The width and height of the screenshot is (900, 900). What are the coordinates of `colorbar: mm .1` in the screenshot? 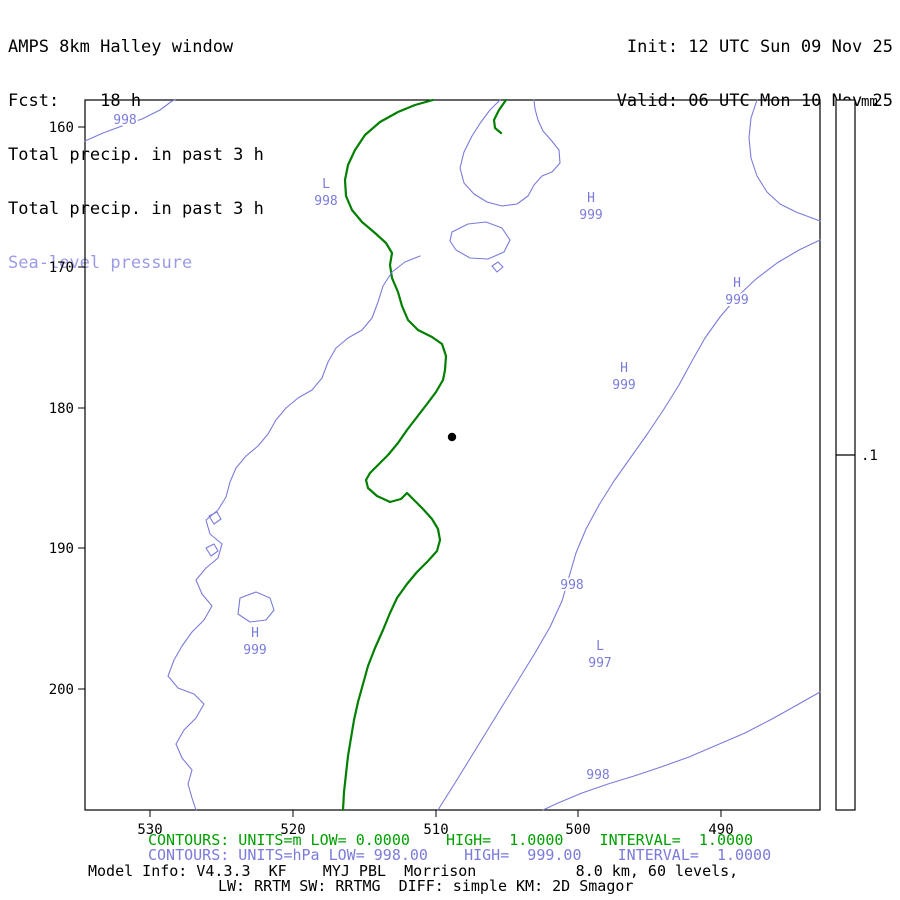 It's located at (856, 452).